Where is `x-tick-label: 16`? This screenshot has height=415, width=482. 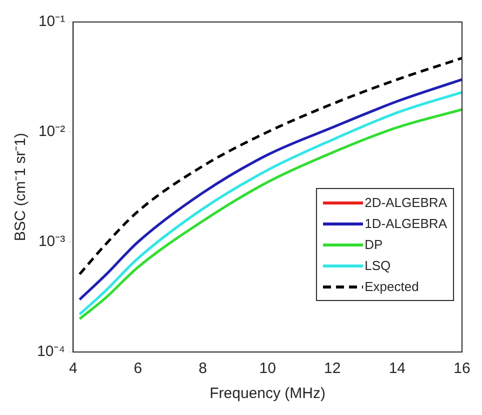 x-tick-label: 16 is located at coordinates (462, 369).